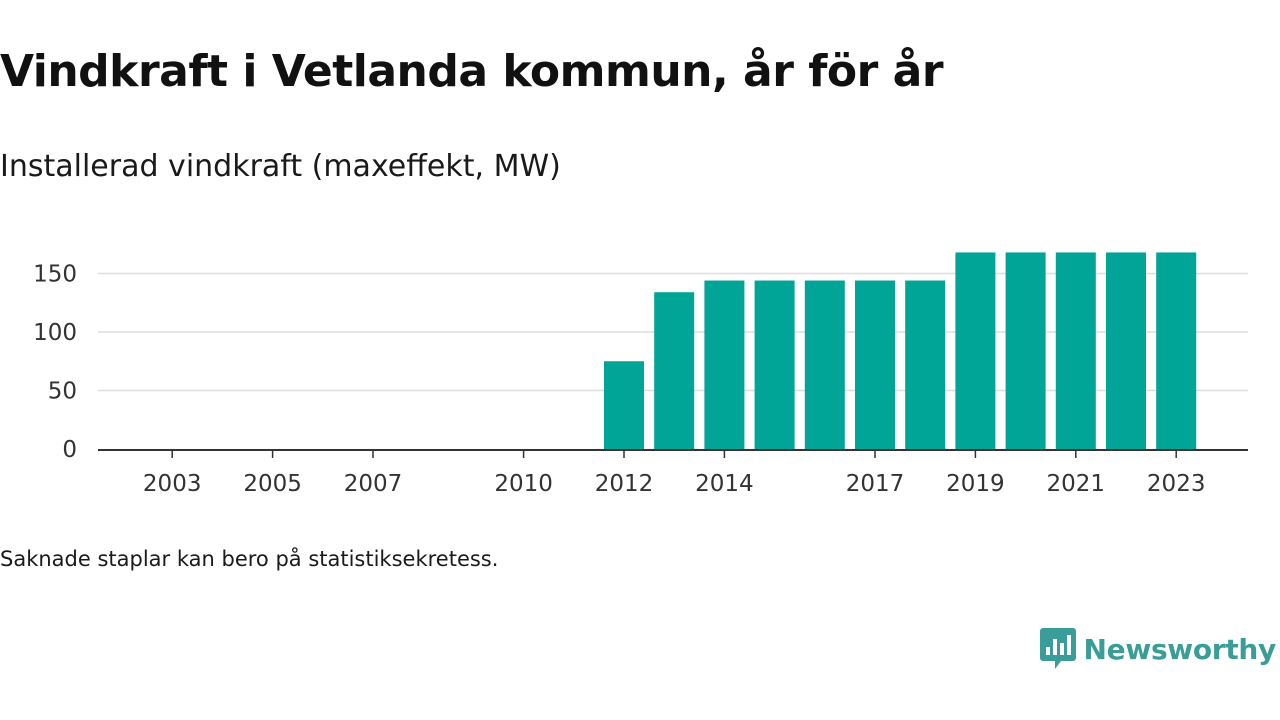 This screenshot has height=720, width=1280. Describe the element at coordinates (674, 484) in the screenshot. I see `x-tick-labels: 2003 2005 2007 2010 2012 2014 2017 2019 2021 2023` at that location.